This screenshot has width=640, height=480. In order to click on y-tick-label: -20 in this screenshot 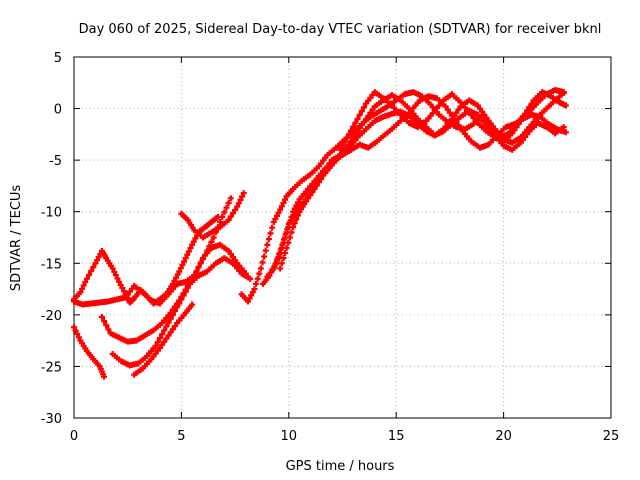, I will do `click(51, 316)`.